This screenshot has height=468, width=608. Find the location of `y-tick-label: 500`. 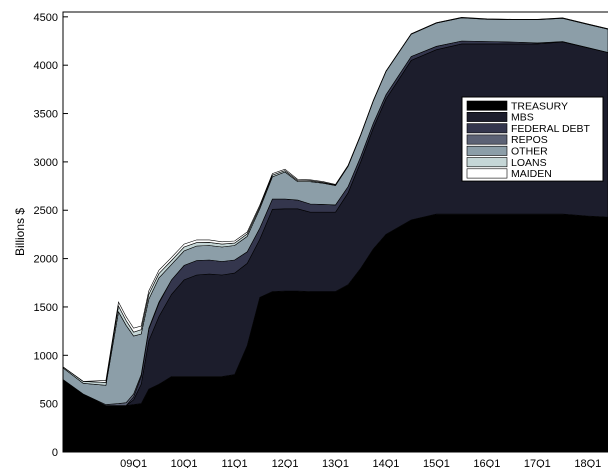

y-tick-label: 500 is located at coordinates (49, 405).